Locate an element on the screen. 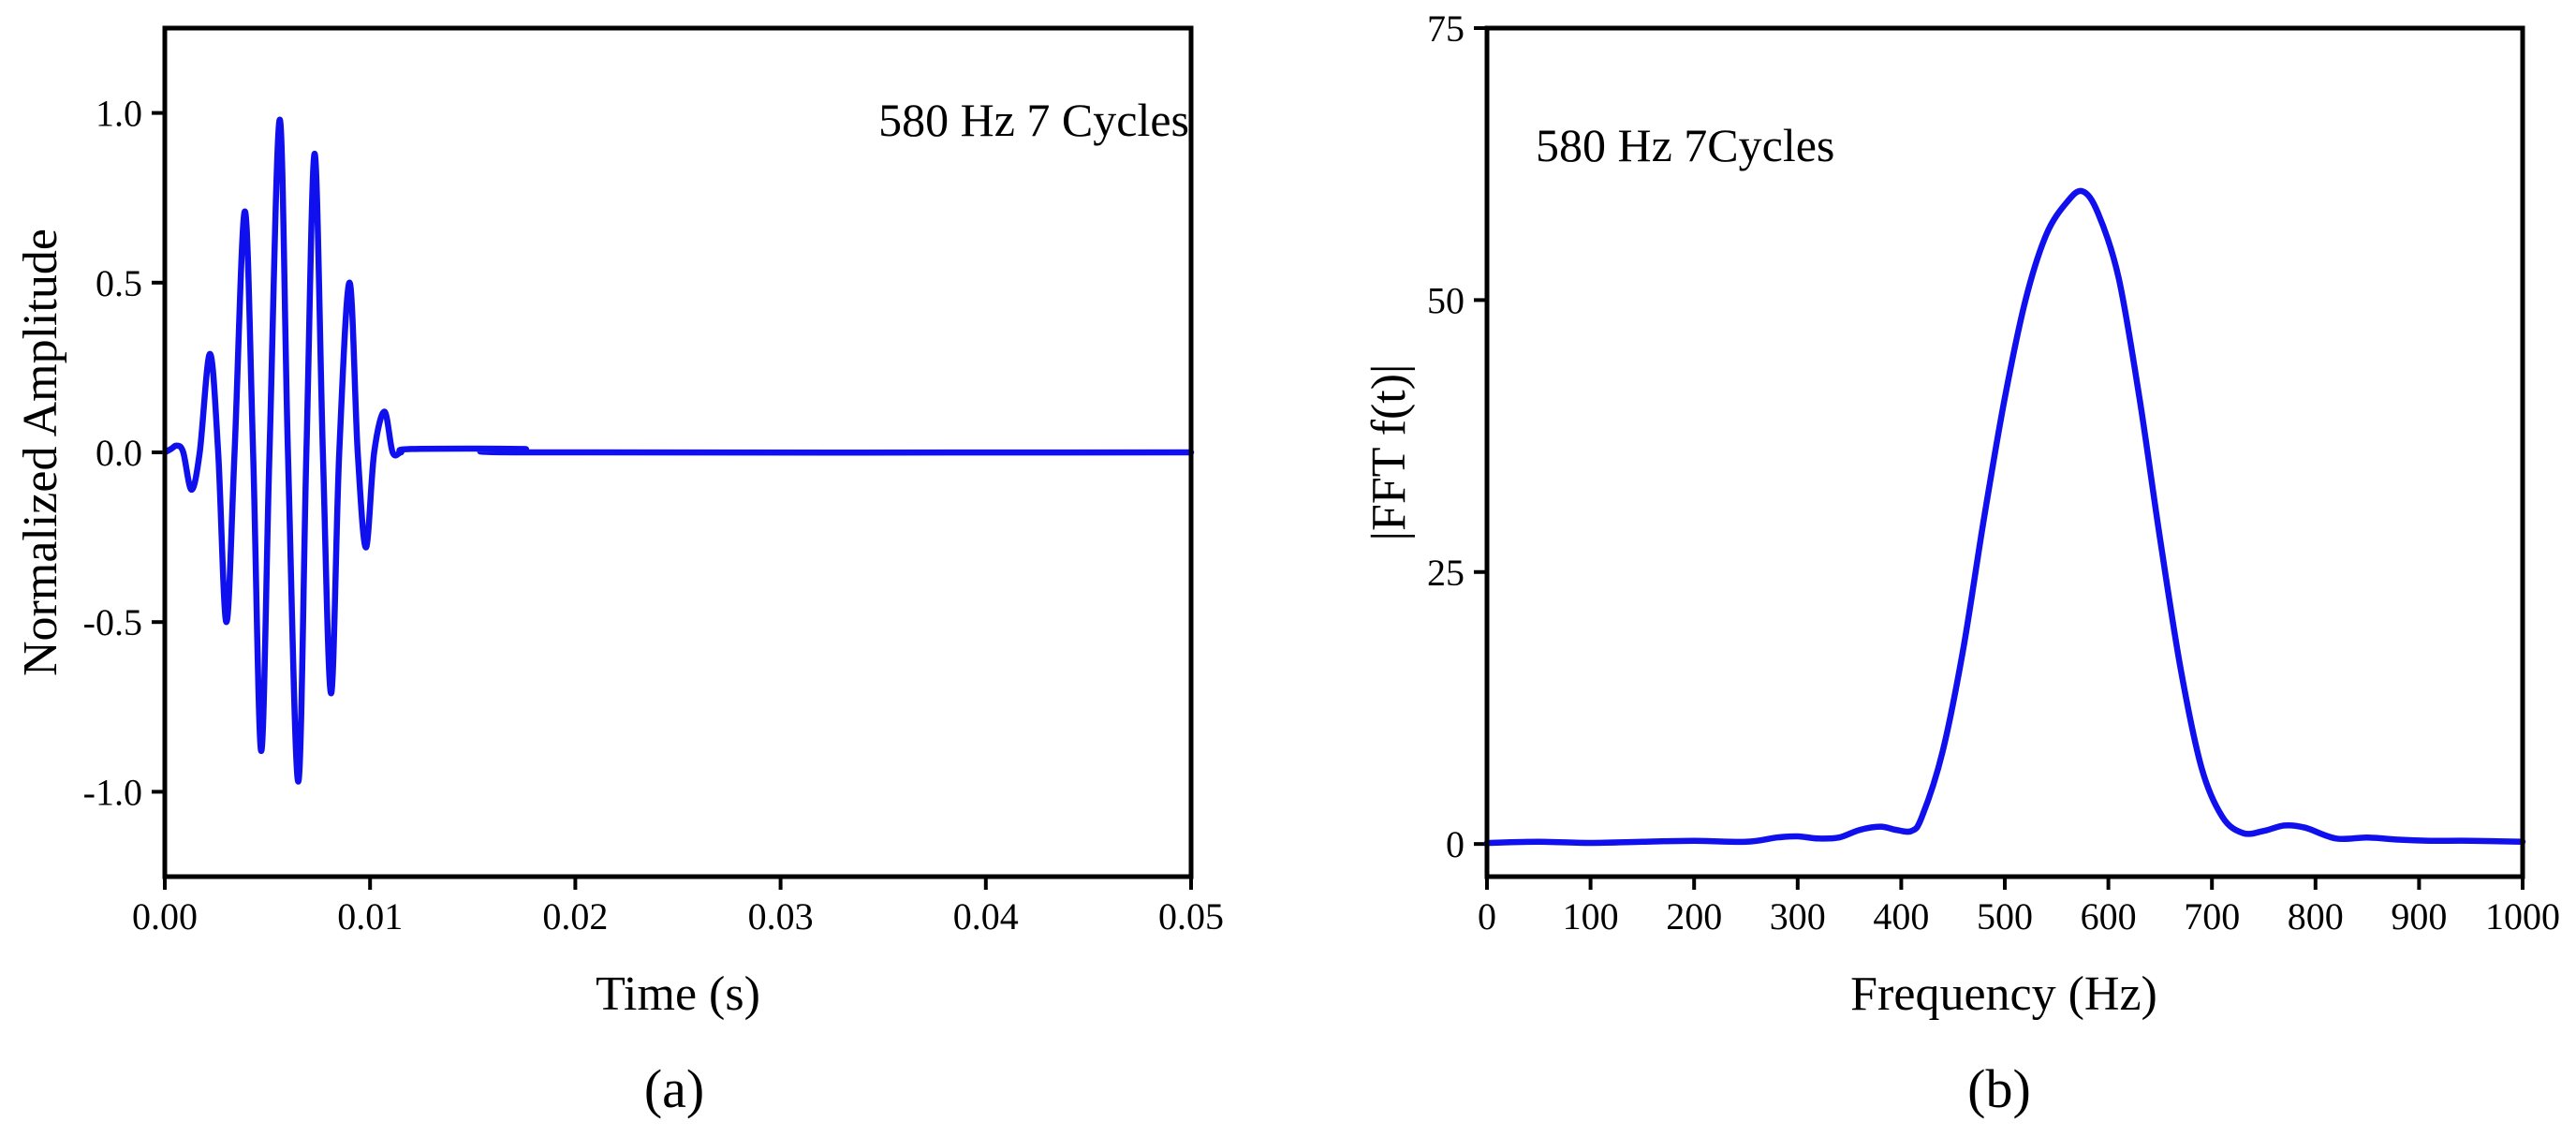  panel-a-x-tick-label: 0.04 is located at coordinates (986, 916).